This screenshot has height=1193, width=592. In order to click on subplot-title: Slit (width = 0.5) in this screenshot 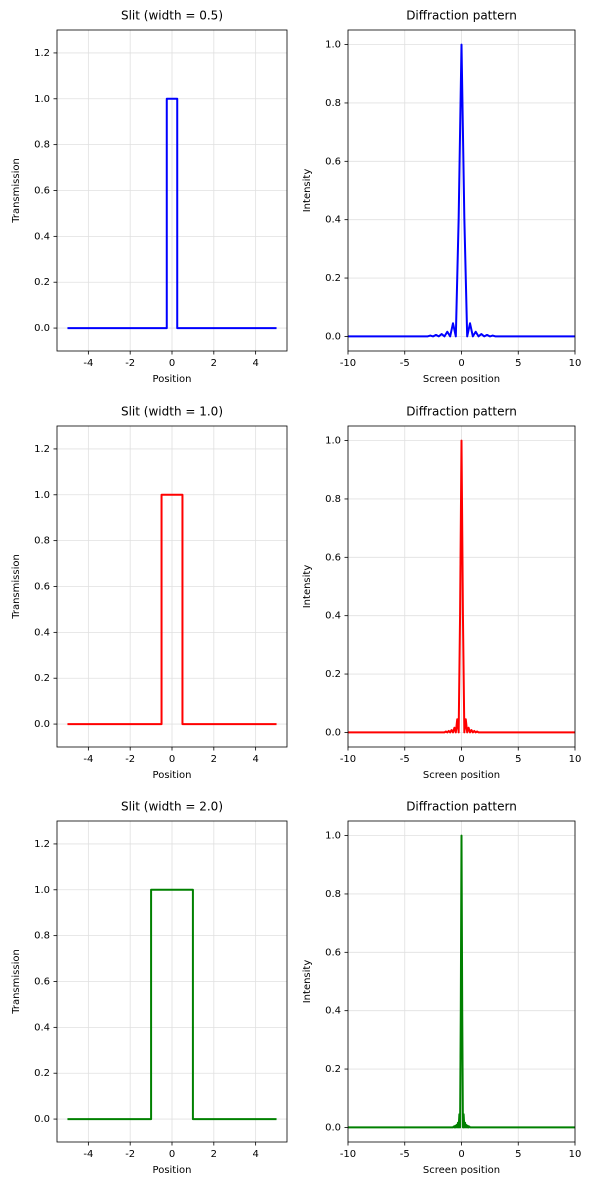, I will do `click(172, 16)`.